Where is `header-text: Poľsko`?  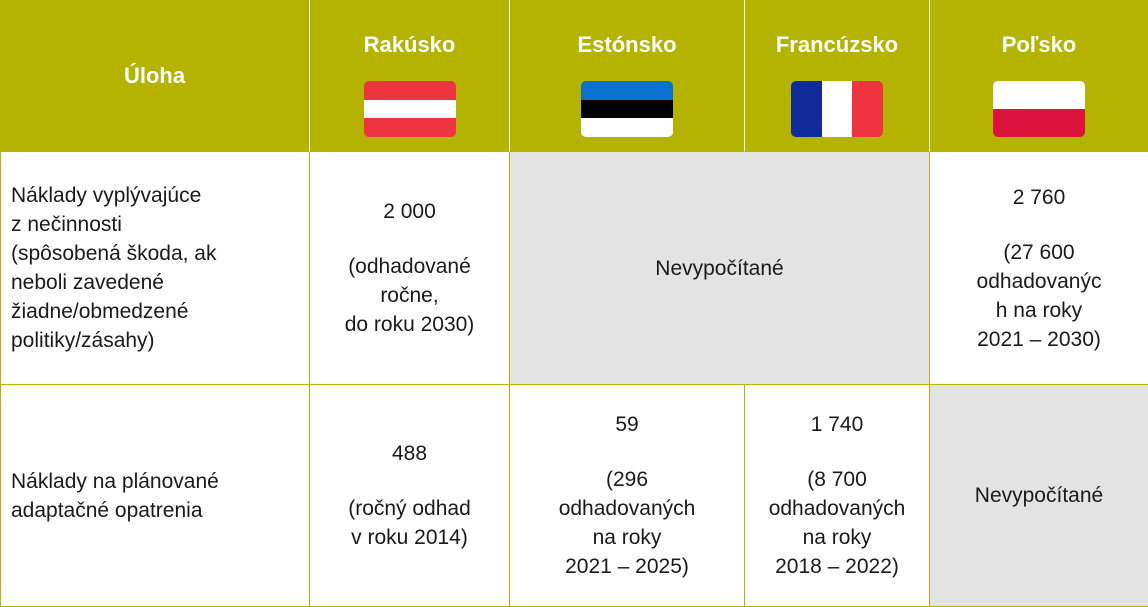 header-text: Poľsko is located at coordinates (1039, 44).